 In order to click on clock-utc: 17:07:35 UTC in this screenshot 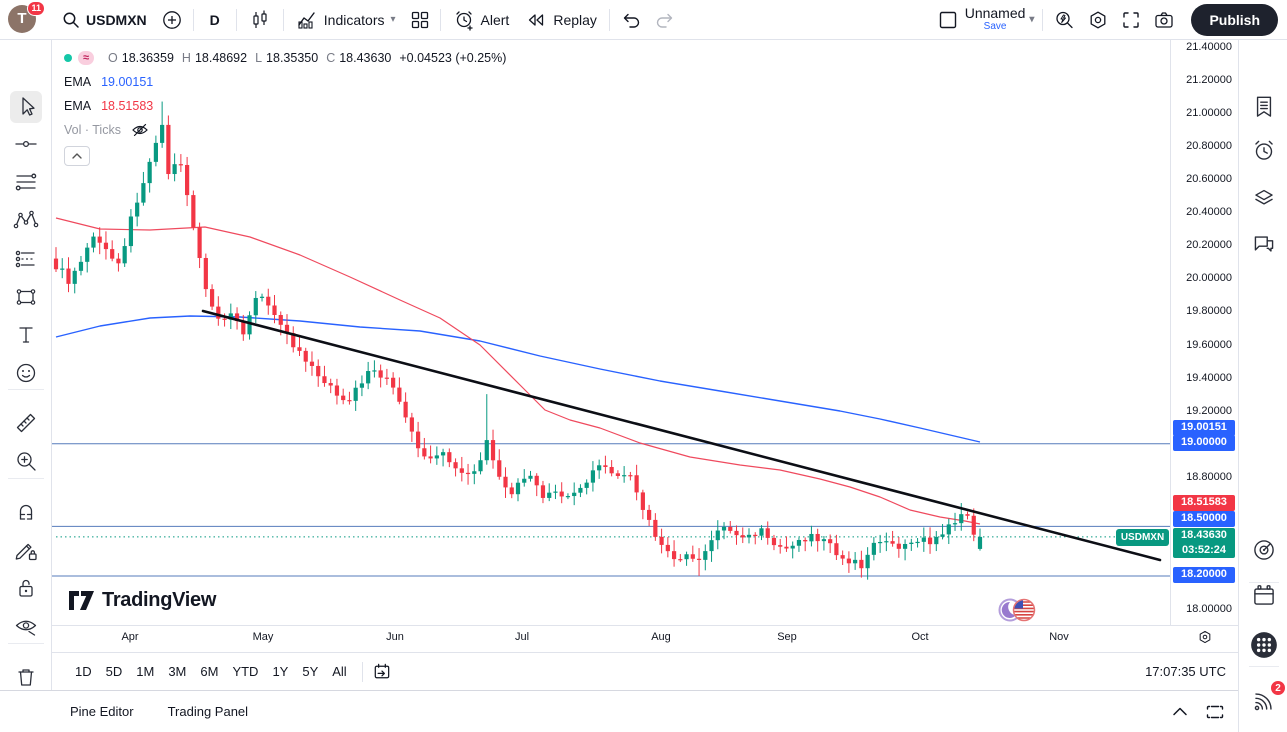, I will do `click(1185, 671)`.